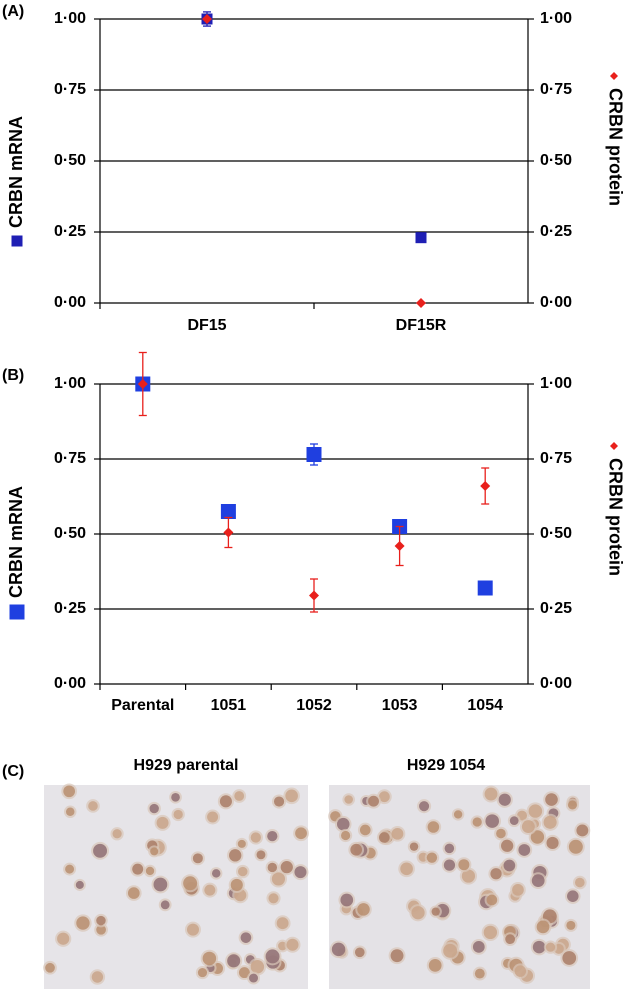 This screenshot has height=989, width=628. What do you see at coordinates (13, 771) in the screenshot?
I see `panel-label: (C)` at bounding box center [13, 771].